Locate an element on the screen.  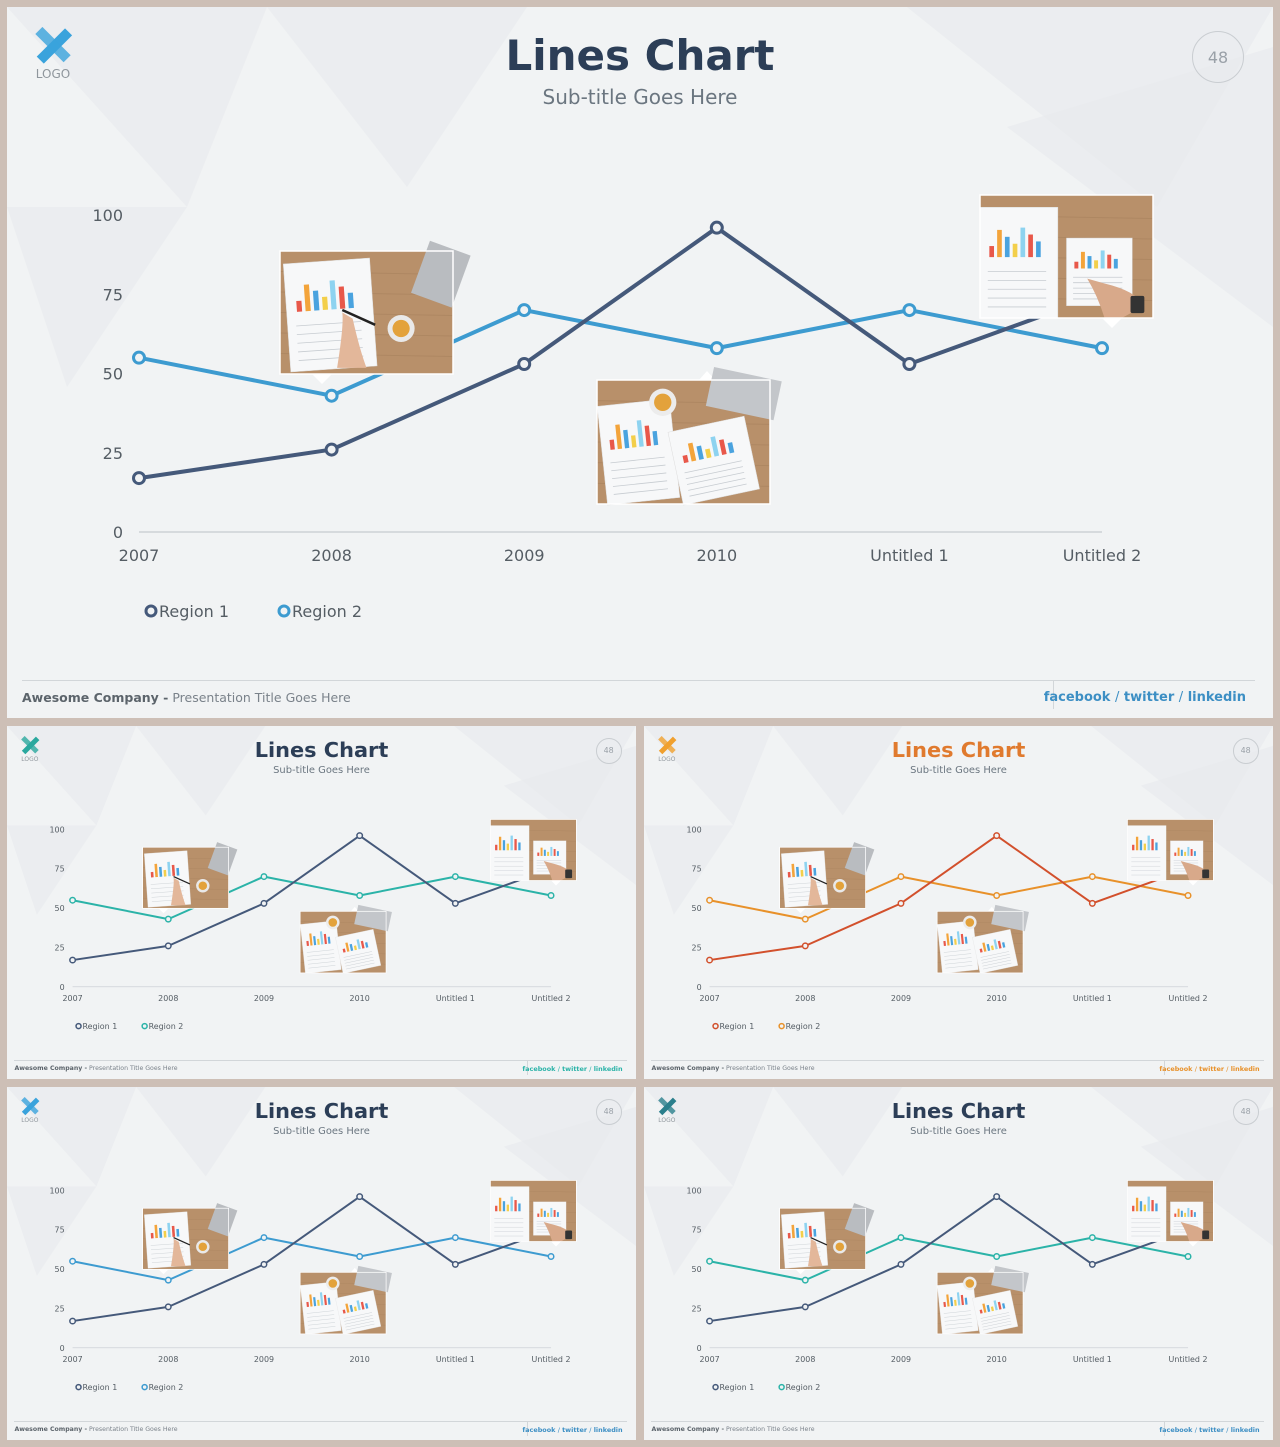
y-tick-label: 75 is located at coordinates (697, 1230).